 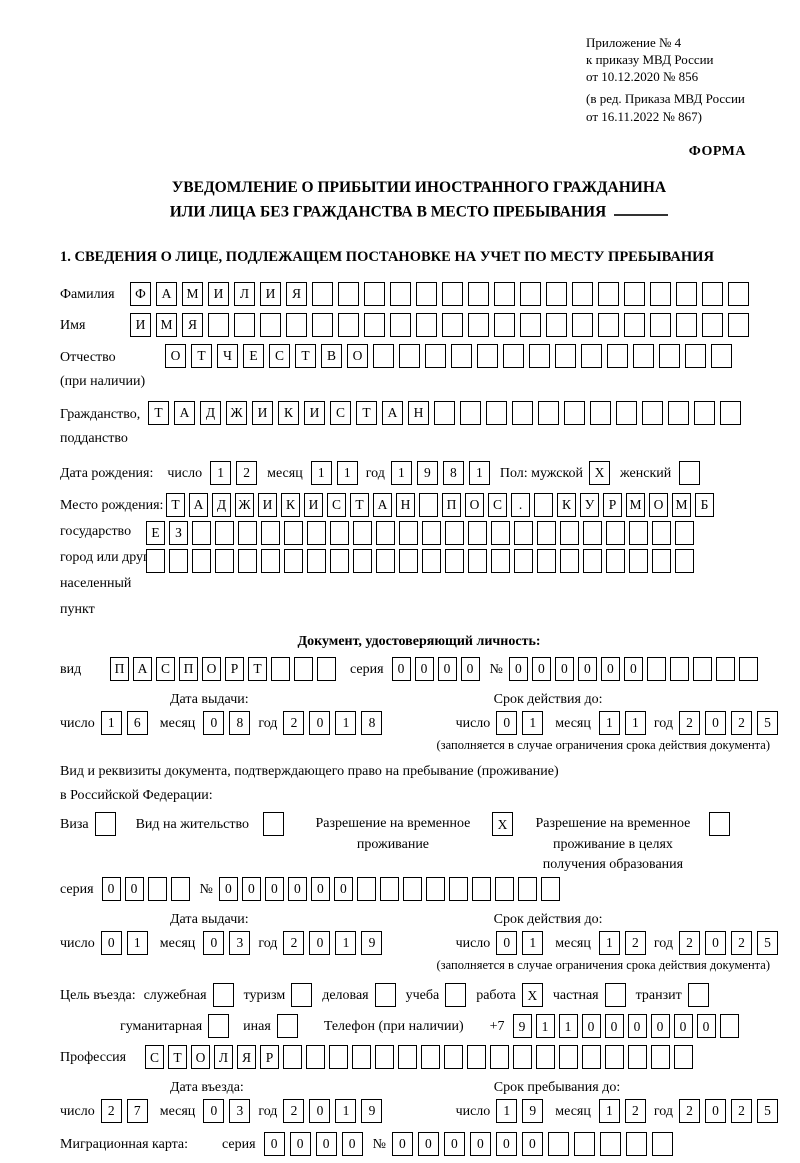 I want to click on purpose-work-checkbox: X, so click(x=532, y=995).